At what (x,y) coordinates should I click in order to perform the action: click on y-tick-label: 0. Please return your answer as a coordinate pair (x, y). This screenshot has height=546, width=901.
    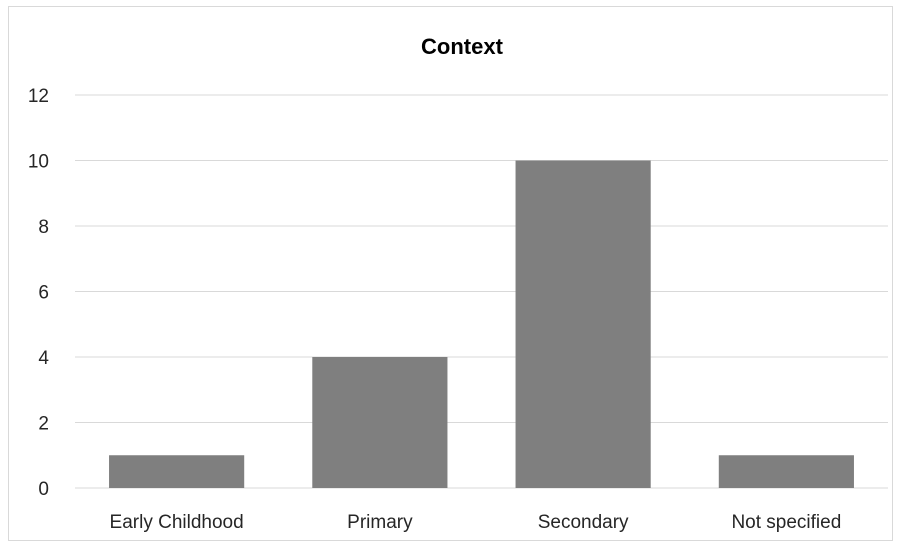
    Looking at the image, I should click on (43, 489).